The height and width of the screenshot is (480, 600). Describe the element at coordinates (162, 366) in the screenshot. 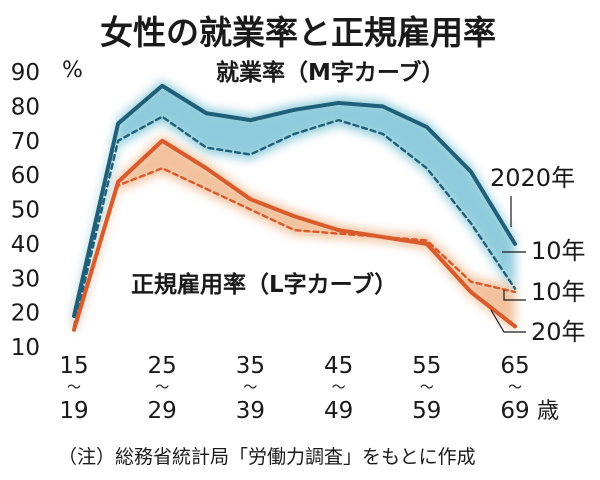

I see `x-tick-label-top: 25` at that location.